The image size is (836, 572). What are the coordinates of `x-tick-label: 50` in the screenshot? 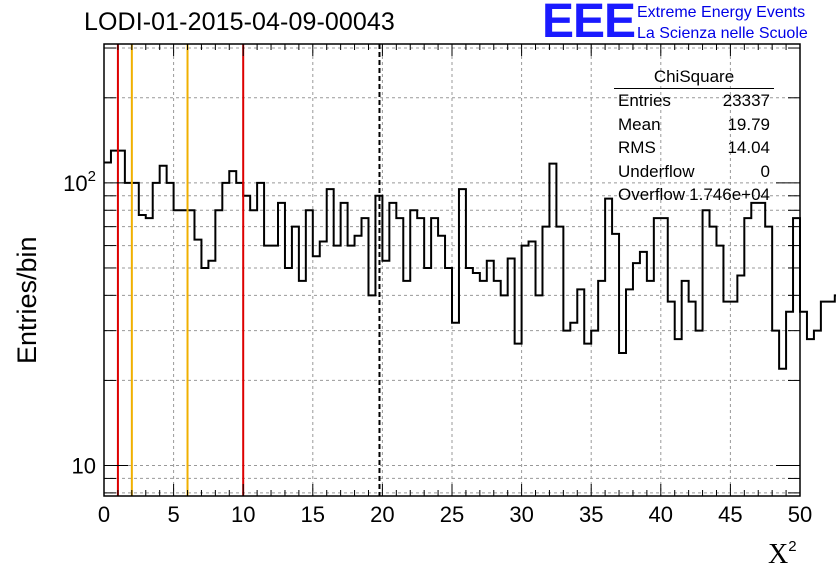 It's located at (800, 514).